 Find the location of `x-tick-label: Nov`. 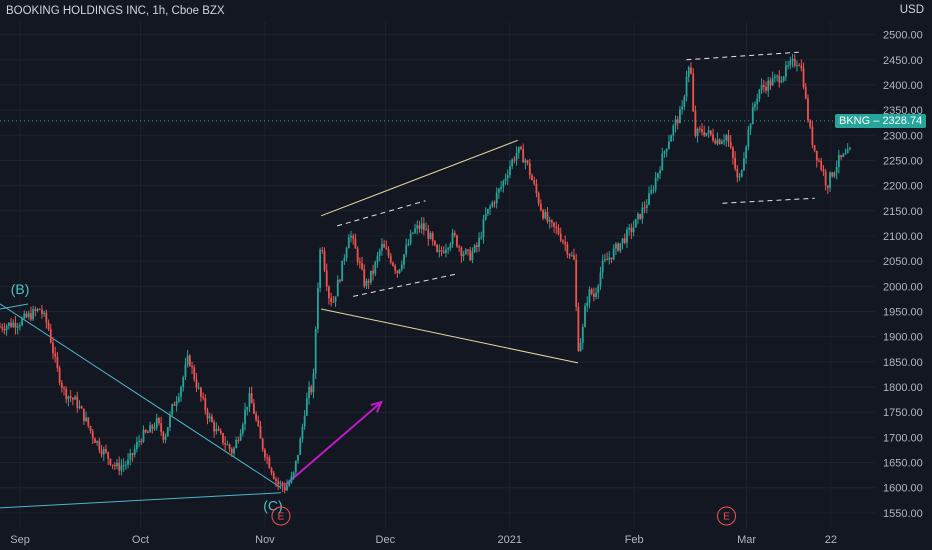

x-tick-label: Nov is located at coordinates (265, 540).